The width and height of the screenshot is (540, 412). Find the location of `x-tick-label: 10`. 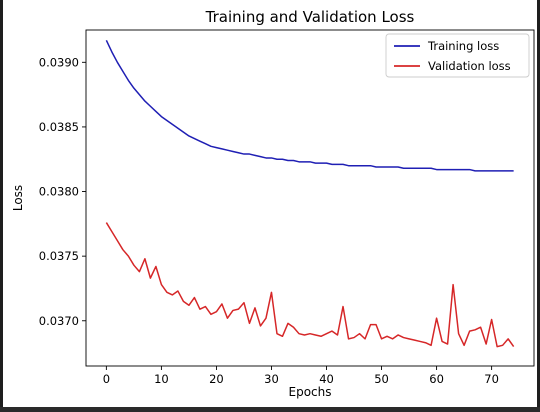

x-tick-label: 10 is located at coordinates (161, 379).